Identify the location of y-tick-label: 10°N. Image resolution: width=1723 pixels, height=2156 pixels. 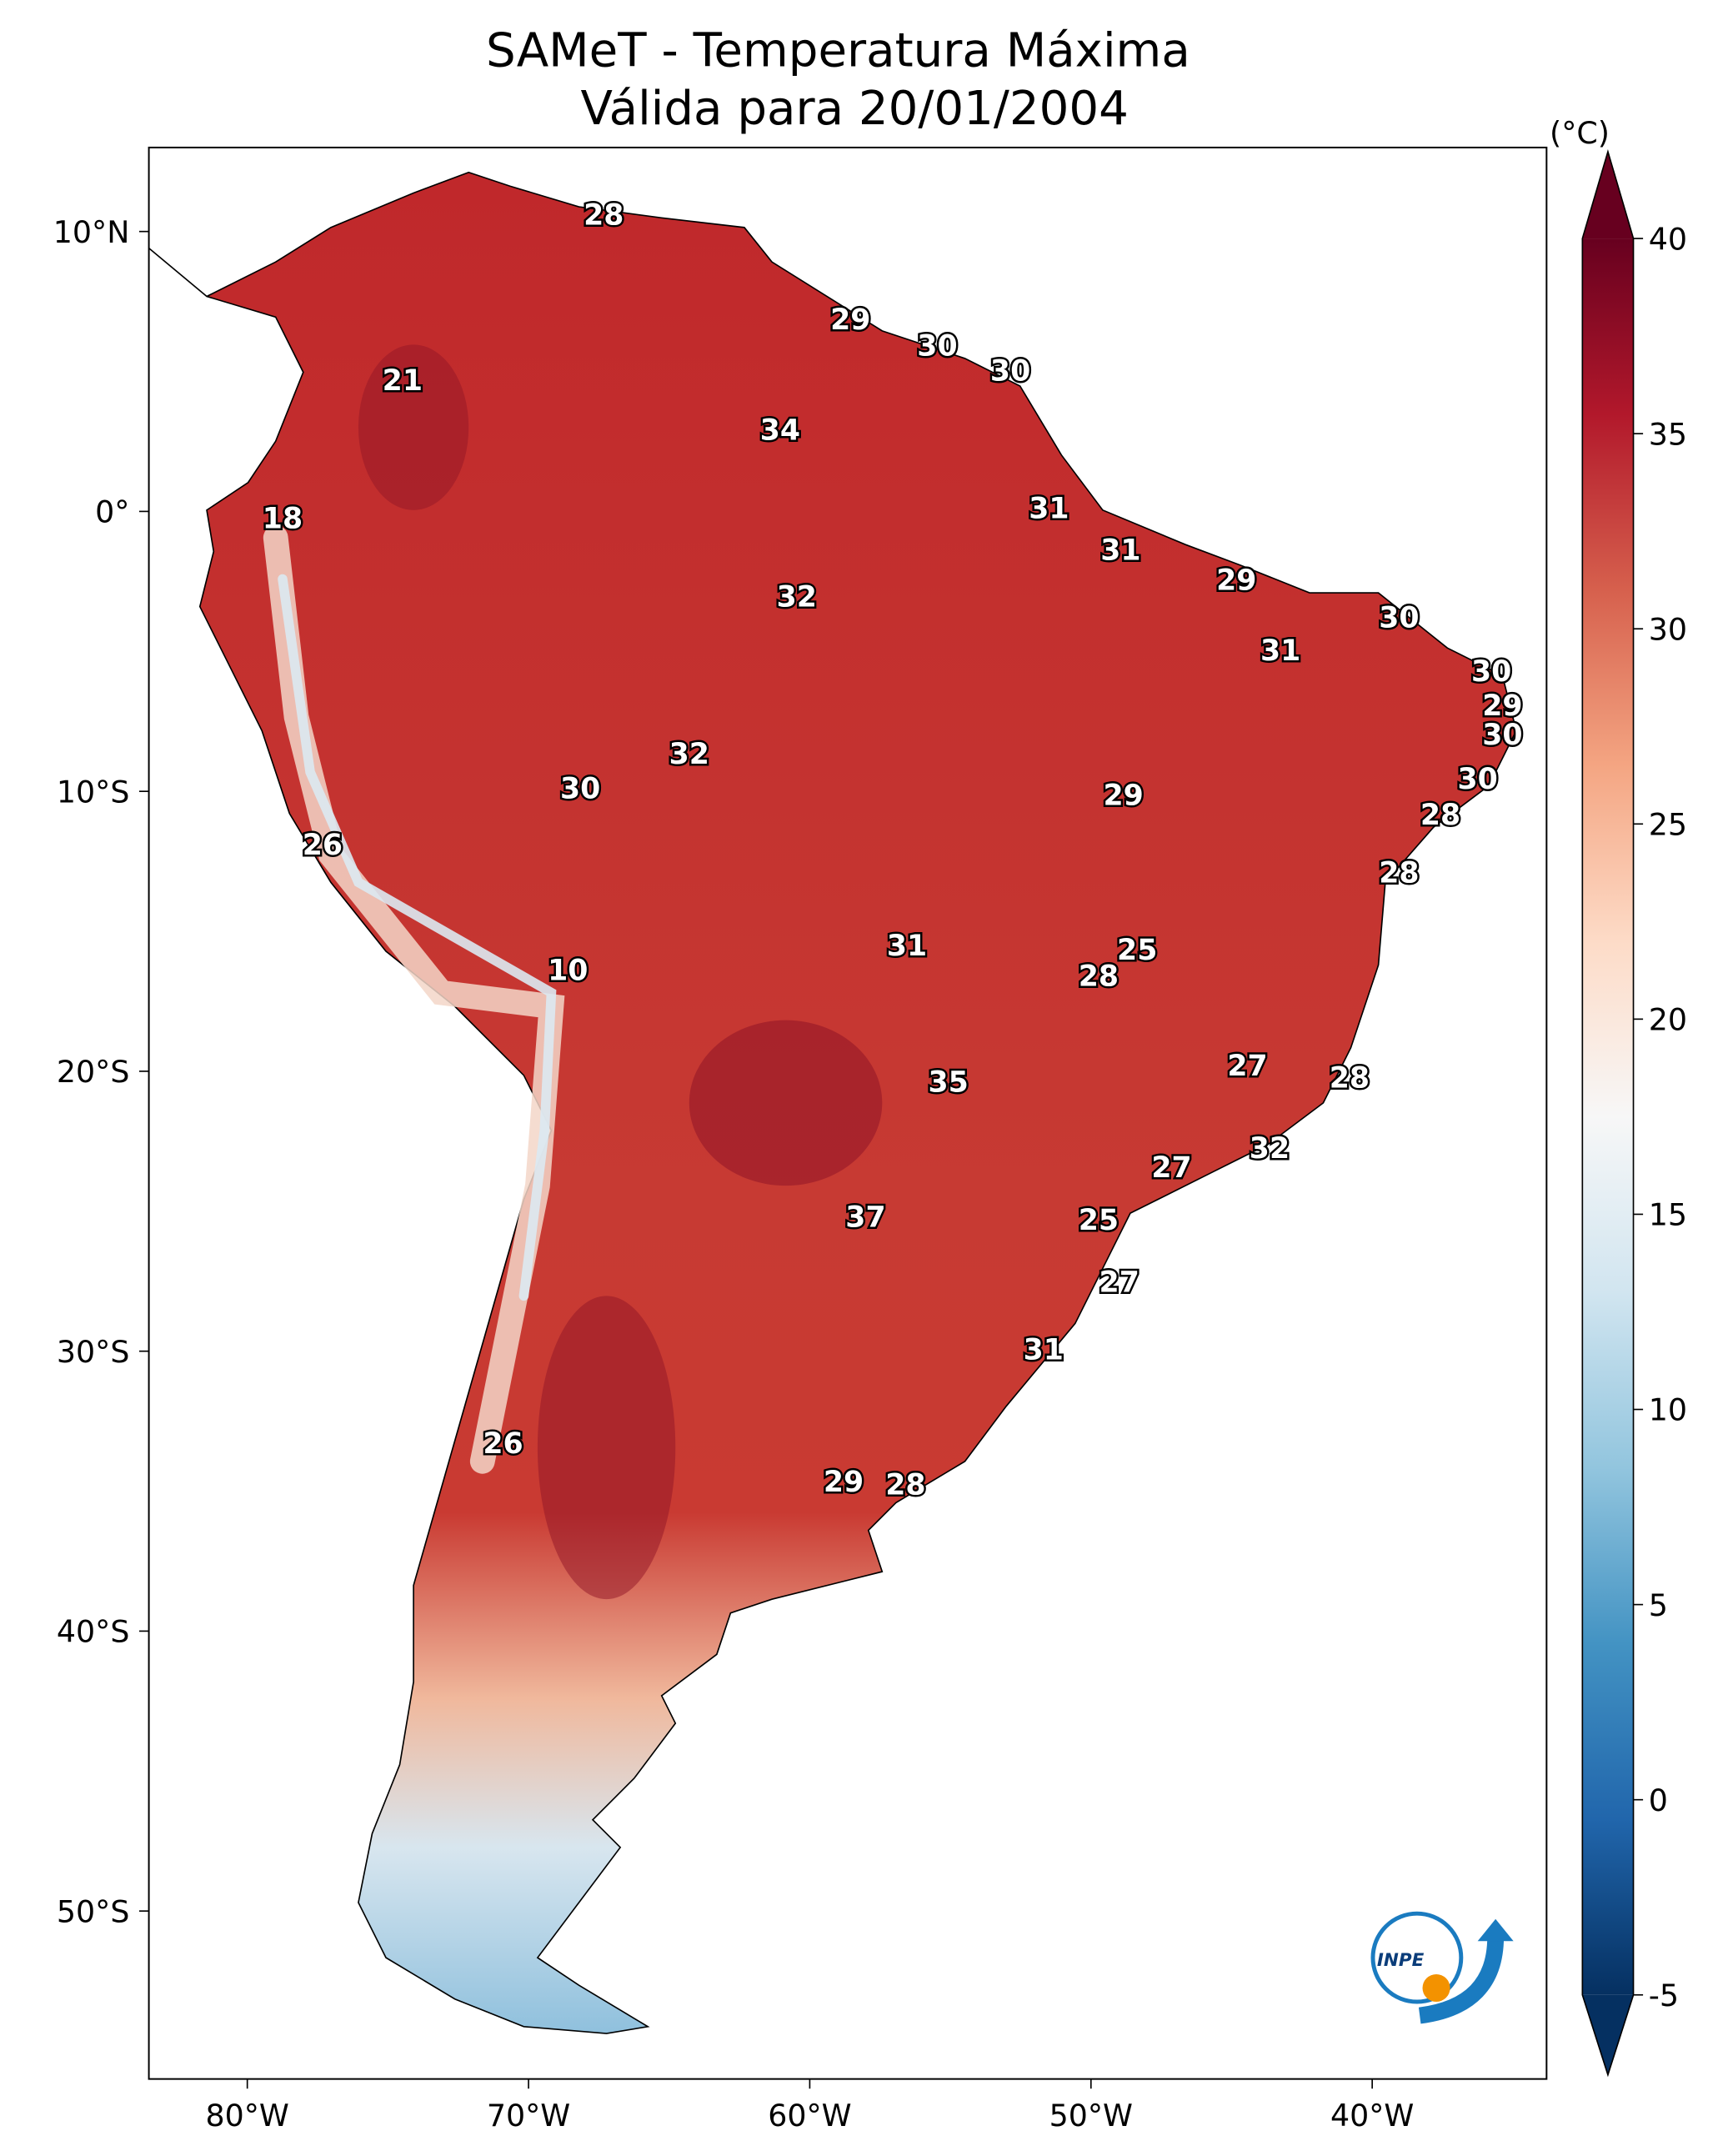
(92, 232).